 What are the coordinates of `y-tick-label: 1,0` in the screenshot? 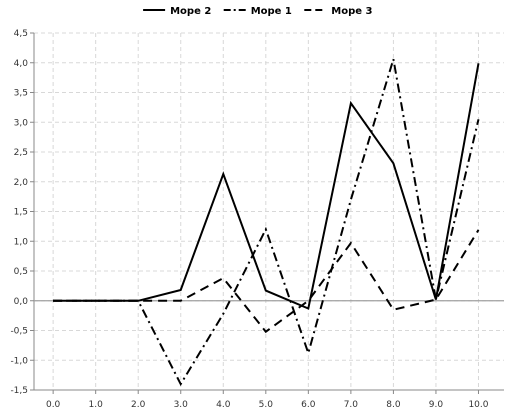 It's located at (21, 242).